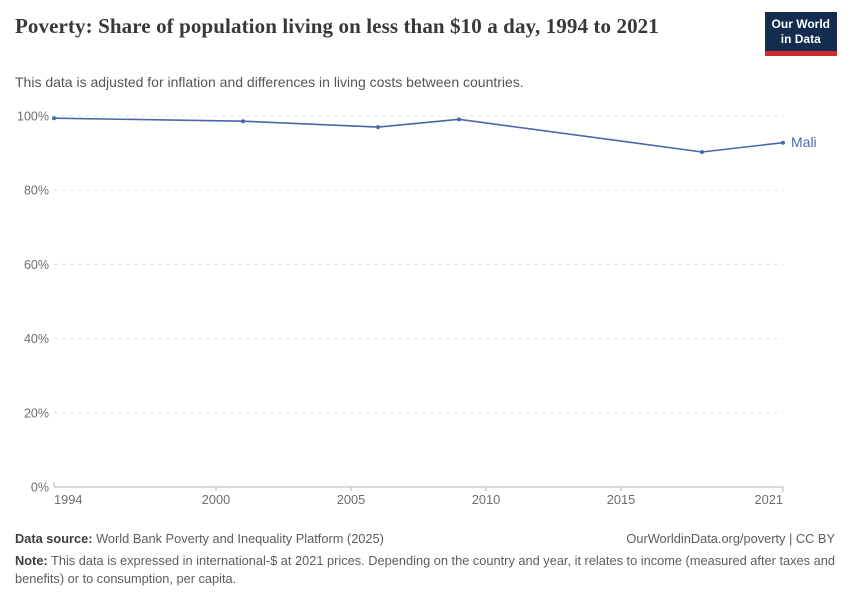  What do you see at coordinates (800, 39) in the screenshot?
I see `owid-logo-line2: in Data` at bounding box center [800, 39].